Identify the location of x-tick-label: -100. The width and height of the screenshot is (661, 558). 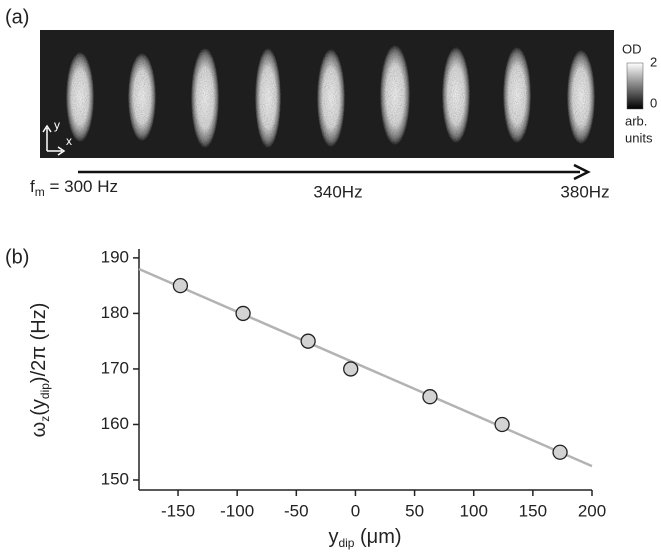
(237, 510).